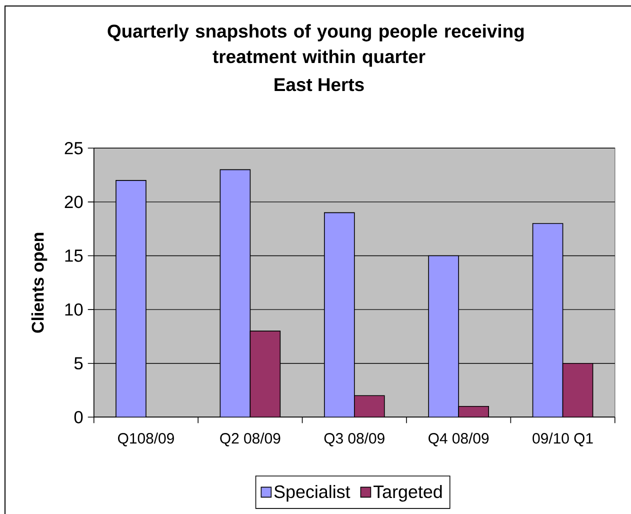 This screenshot has height=514, width=631. What do you see at coordinates (319, 85) in the screenshot?
I see `chart-subtitle: East Herts` at bounding box center [319, 85].